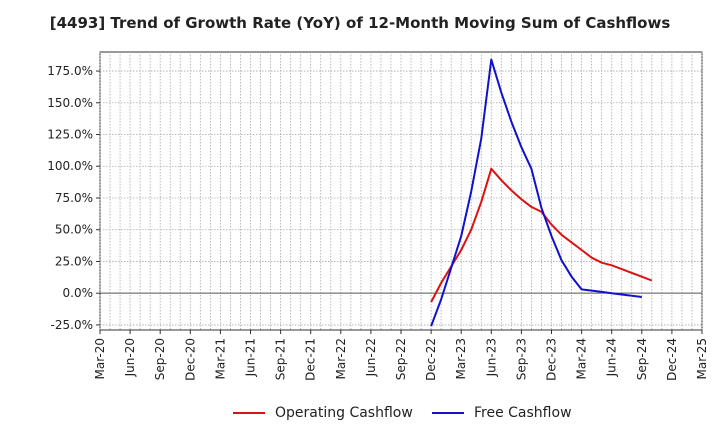 The width and height of the screenshot is (720, 440). I want to click on legend-item-free-cashflow: Free Cashflow, so click(502, 413).